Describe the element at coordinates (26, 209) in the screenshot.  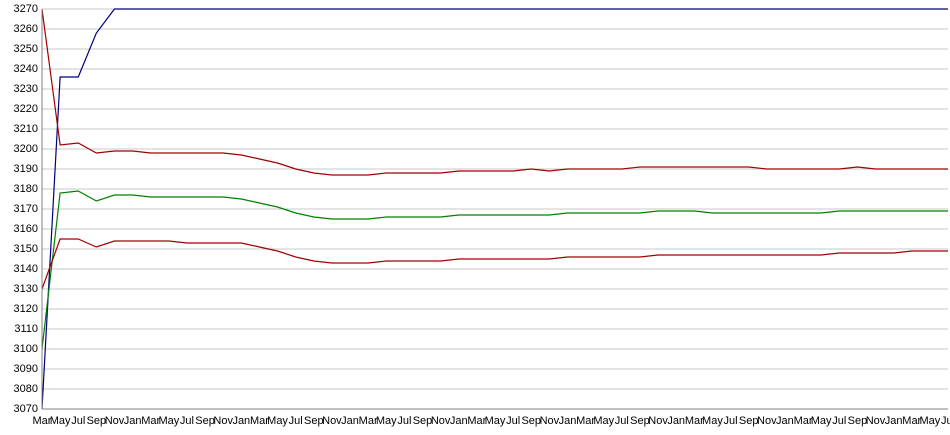
I see `y-tick-label: 3170` at that location.